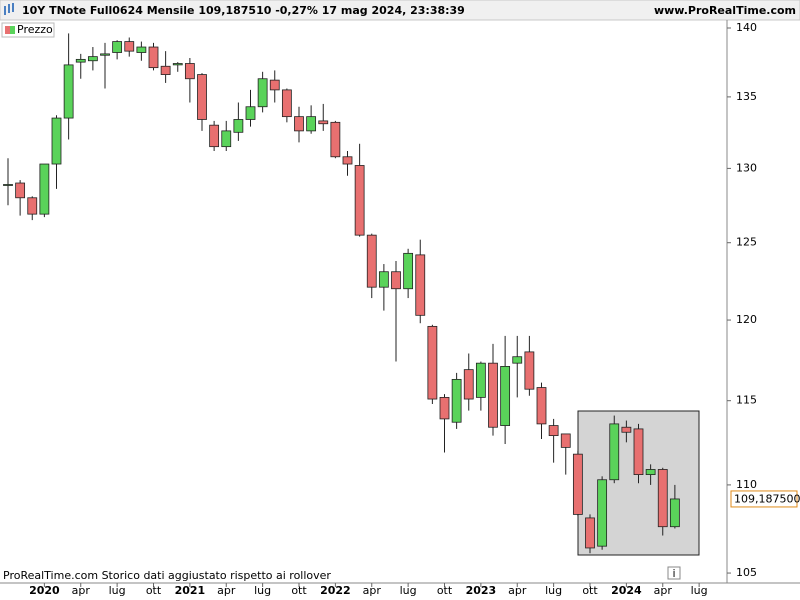 This screenshot has width=800, height=600. Describe the element at coordinates (746, 27) in the screenshot. I see `y-tick-label: 140` at that location.